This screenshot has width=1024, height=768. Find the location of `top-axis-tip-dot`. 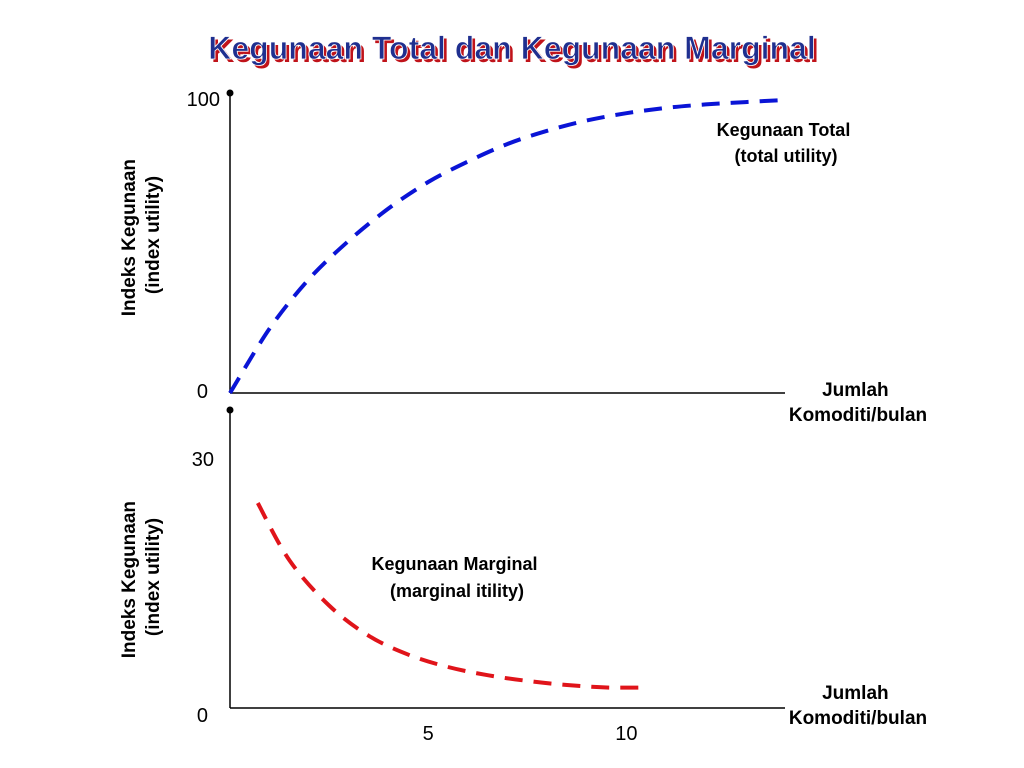

top-axis-tip-dot is located at coordinates (230, 93).